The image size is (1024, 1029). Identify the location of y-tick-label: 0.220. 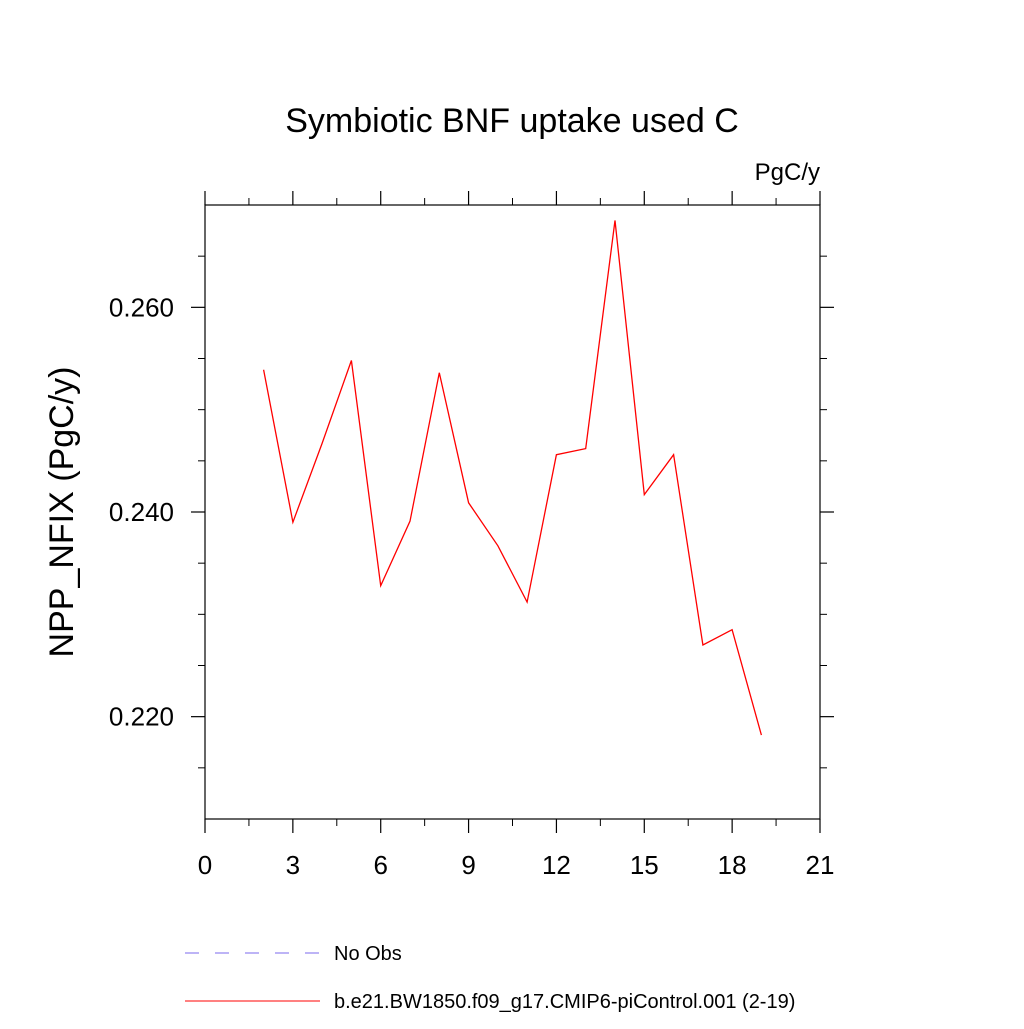
(141, 717).